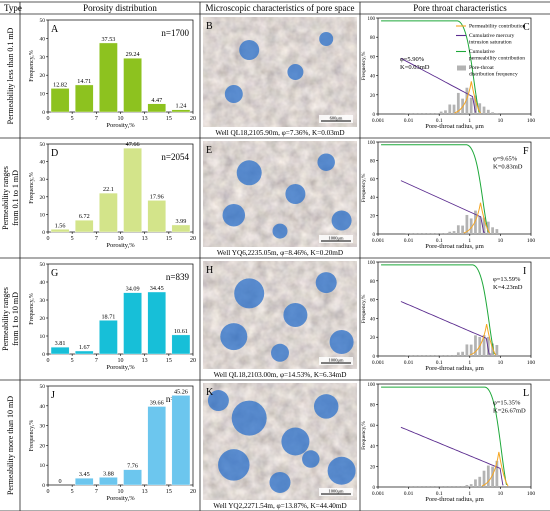 The width and height of the screenshot is (550, 511). Describe the element at coordinates (157, 402) in the screenshot. I see `bar-value-label: 39.66` at that location.